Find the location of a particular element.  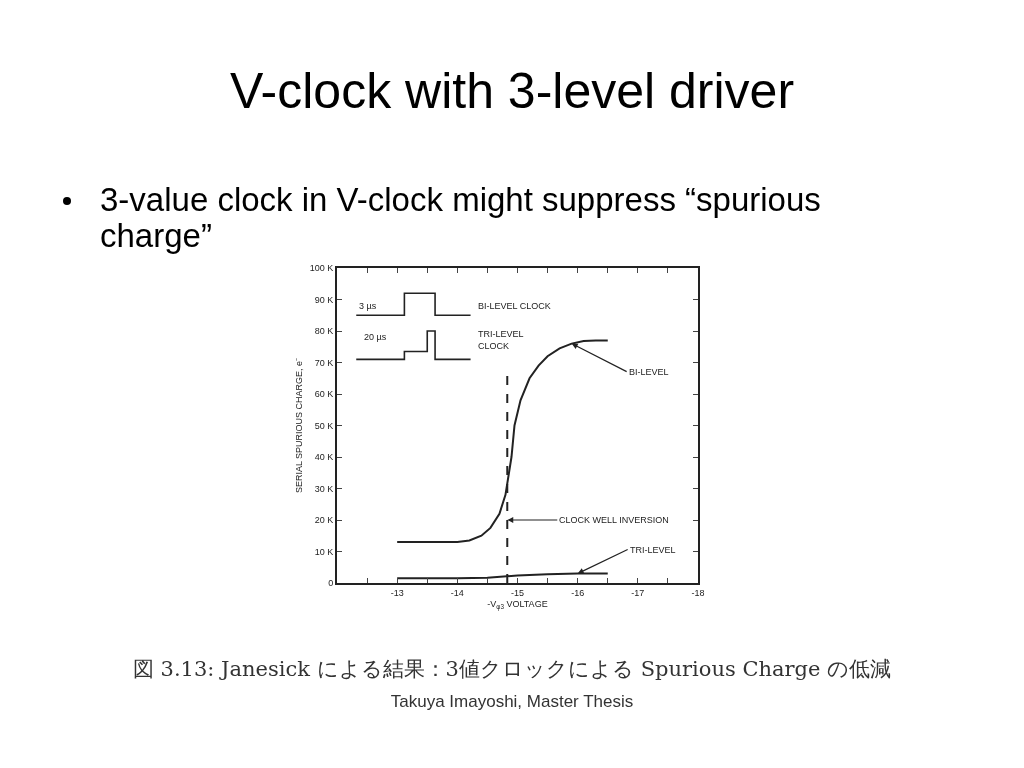

x-tick-label: -16 is located at coordinates (578, 592).